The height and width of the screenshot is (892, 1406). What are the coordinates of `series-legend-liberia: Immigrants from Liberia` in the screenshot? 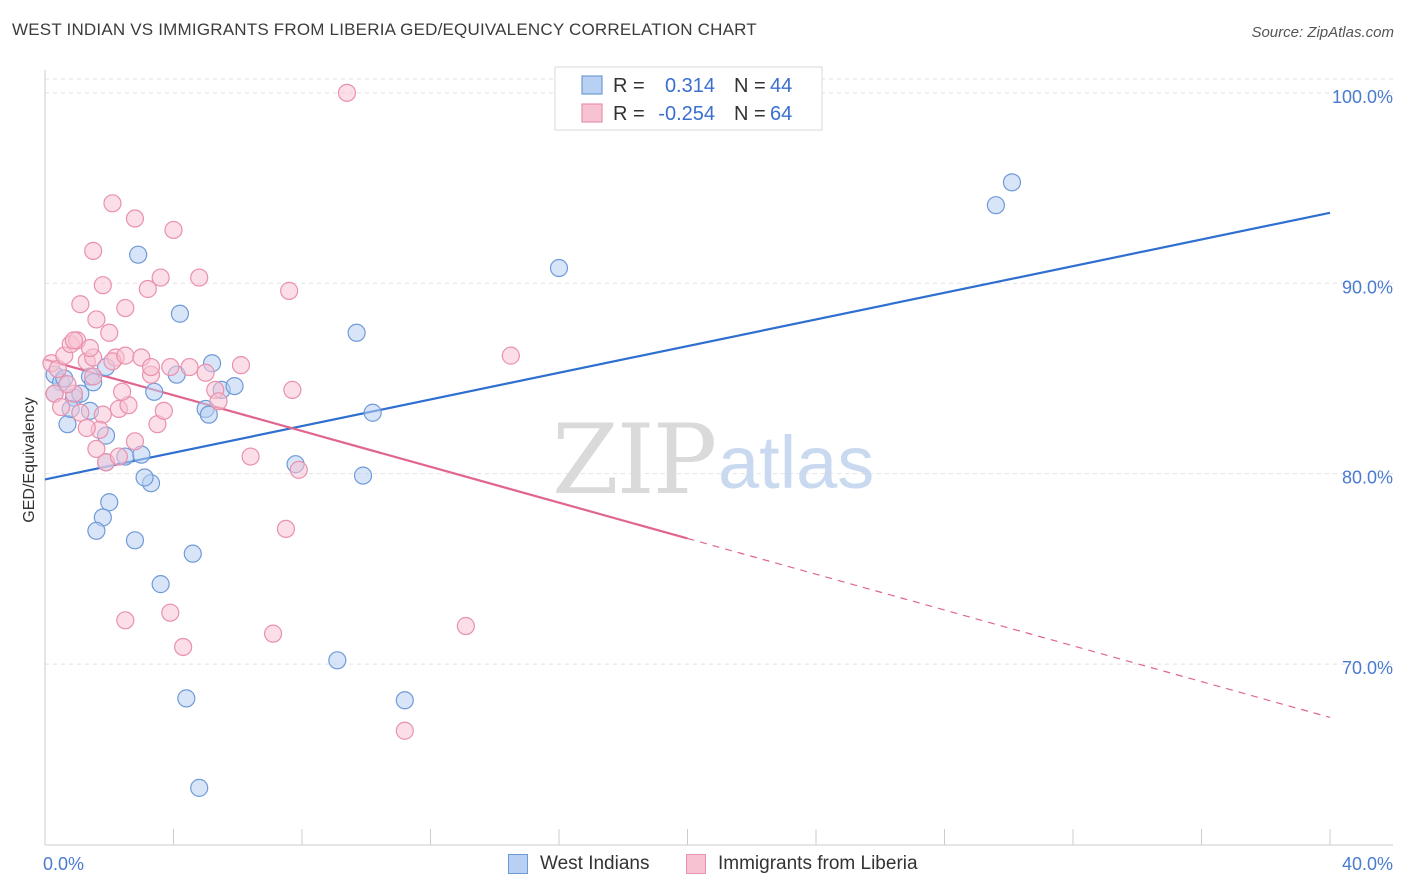 It's located at (802, 864).